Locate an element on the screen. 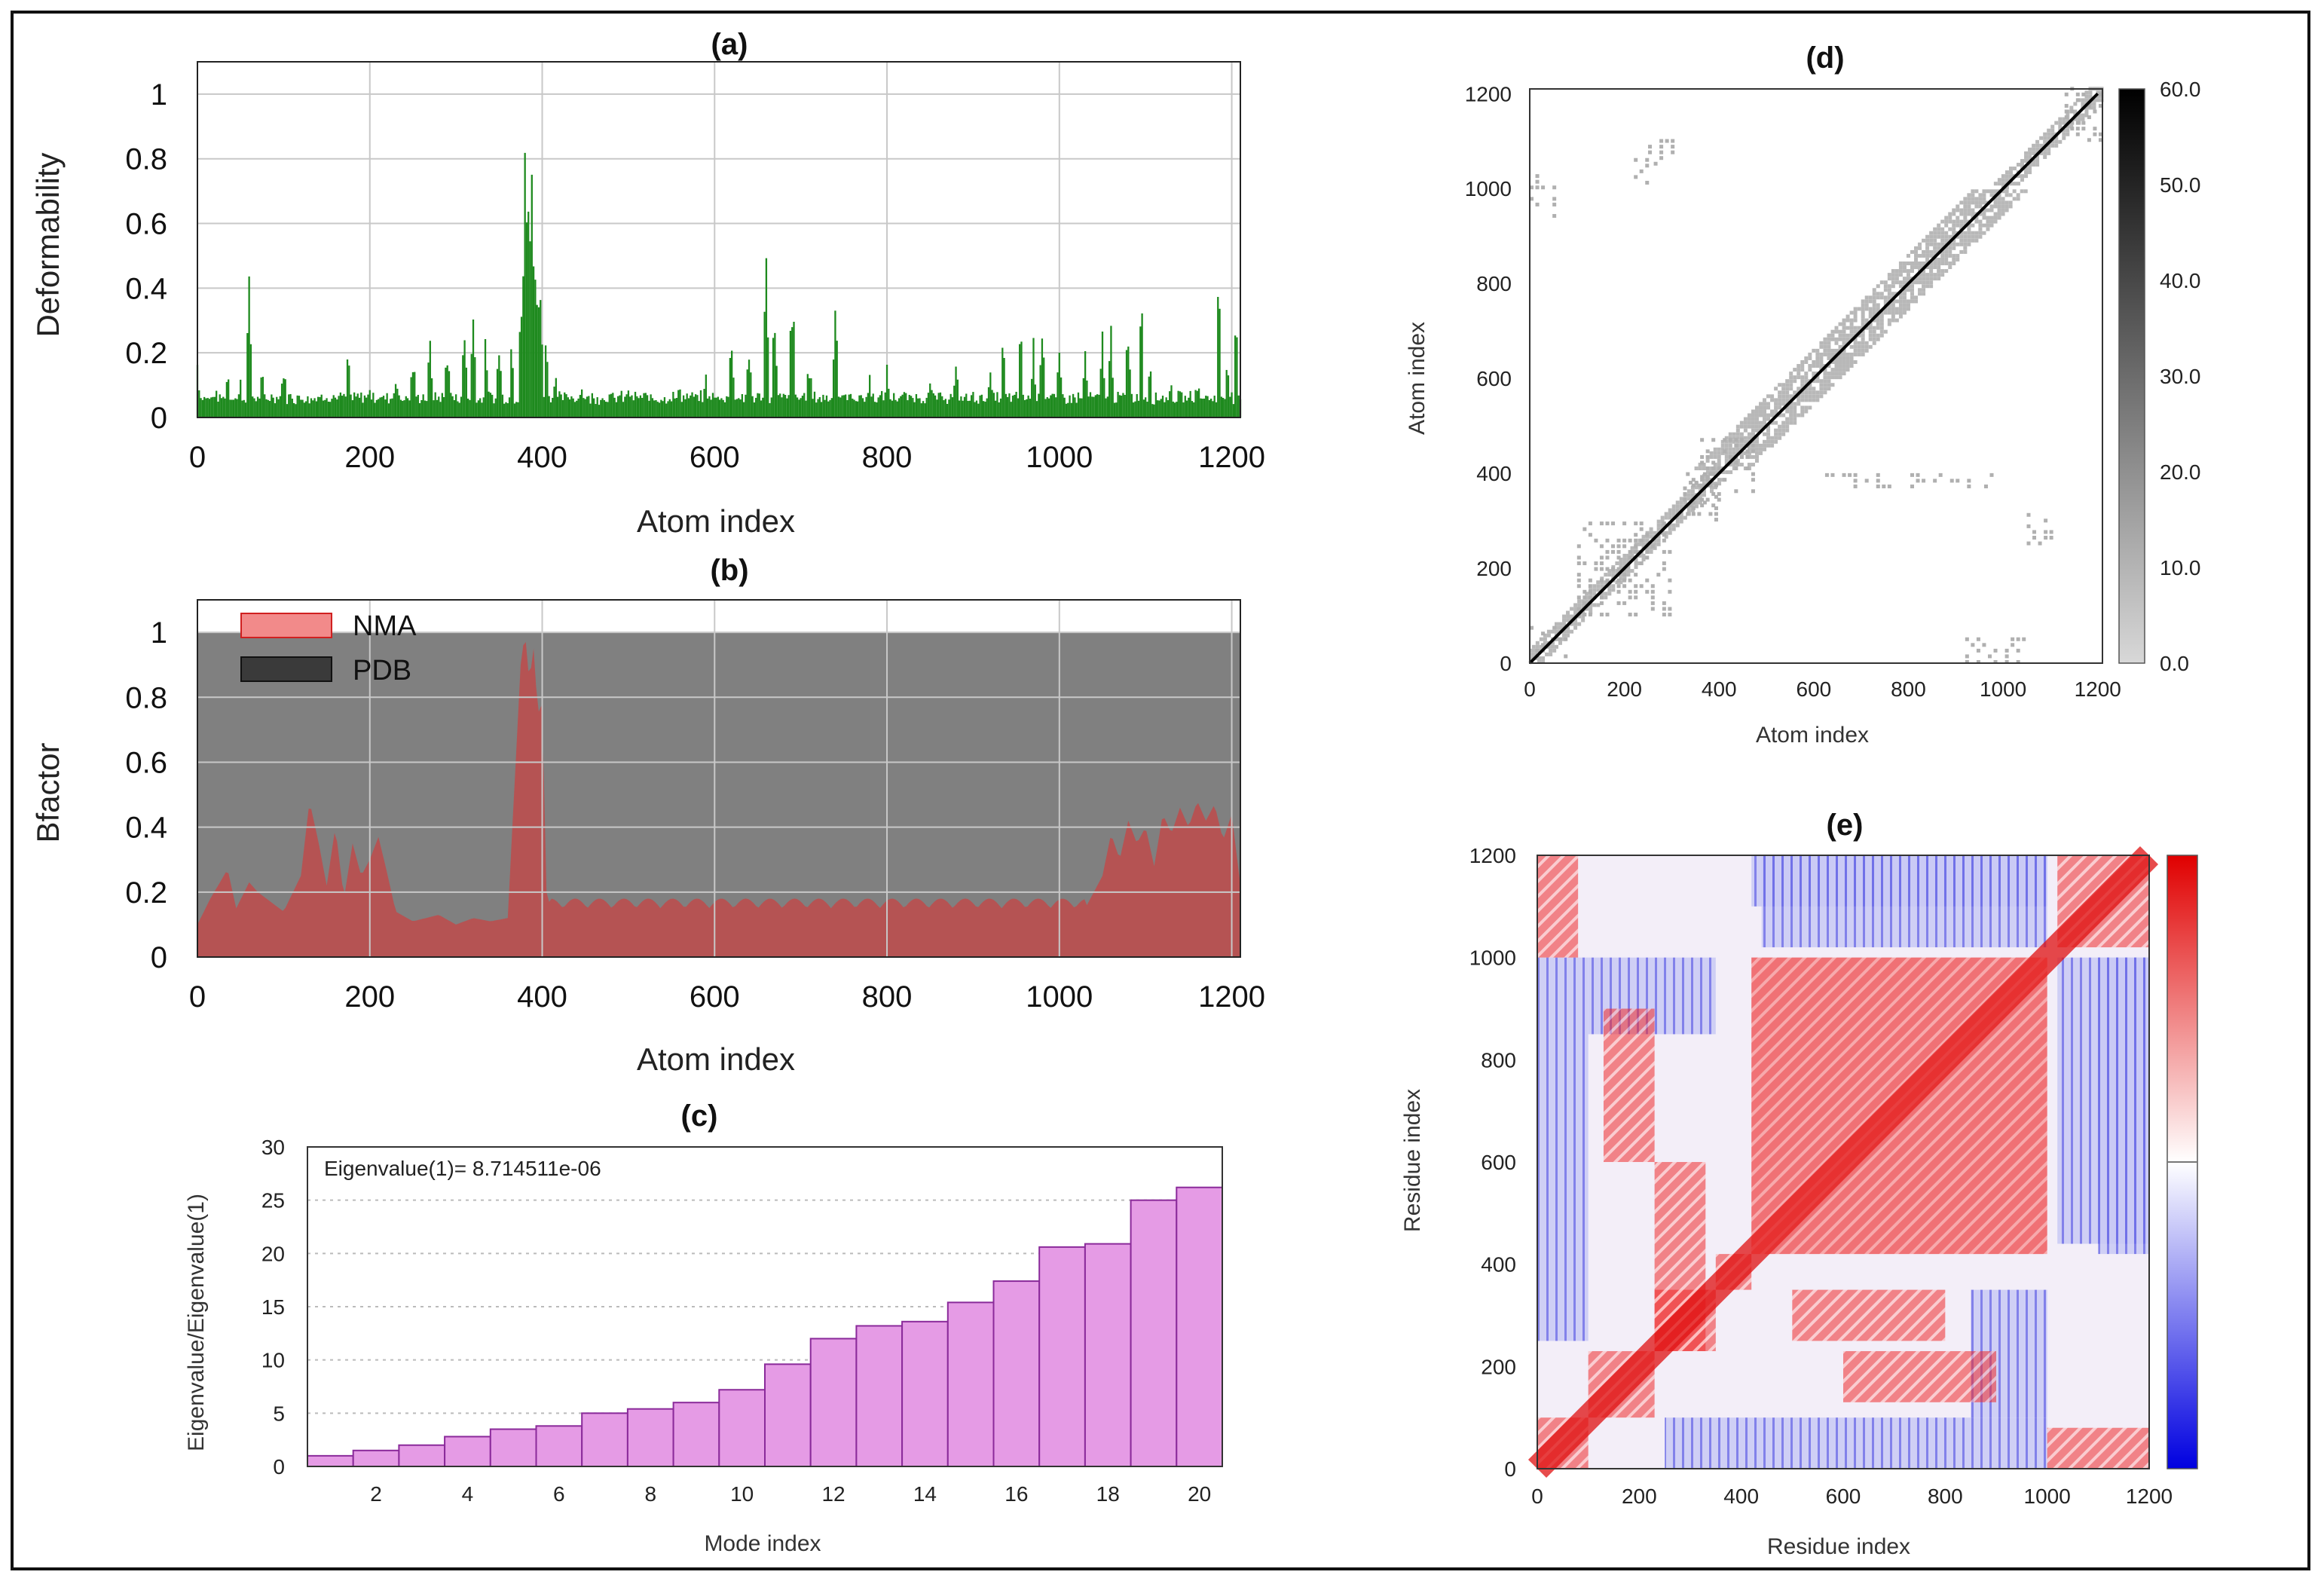  c-xtick-label: 10 is located at coordinates (742, 1494).